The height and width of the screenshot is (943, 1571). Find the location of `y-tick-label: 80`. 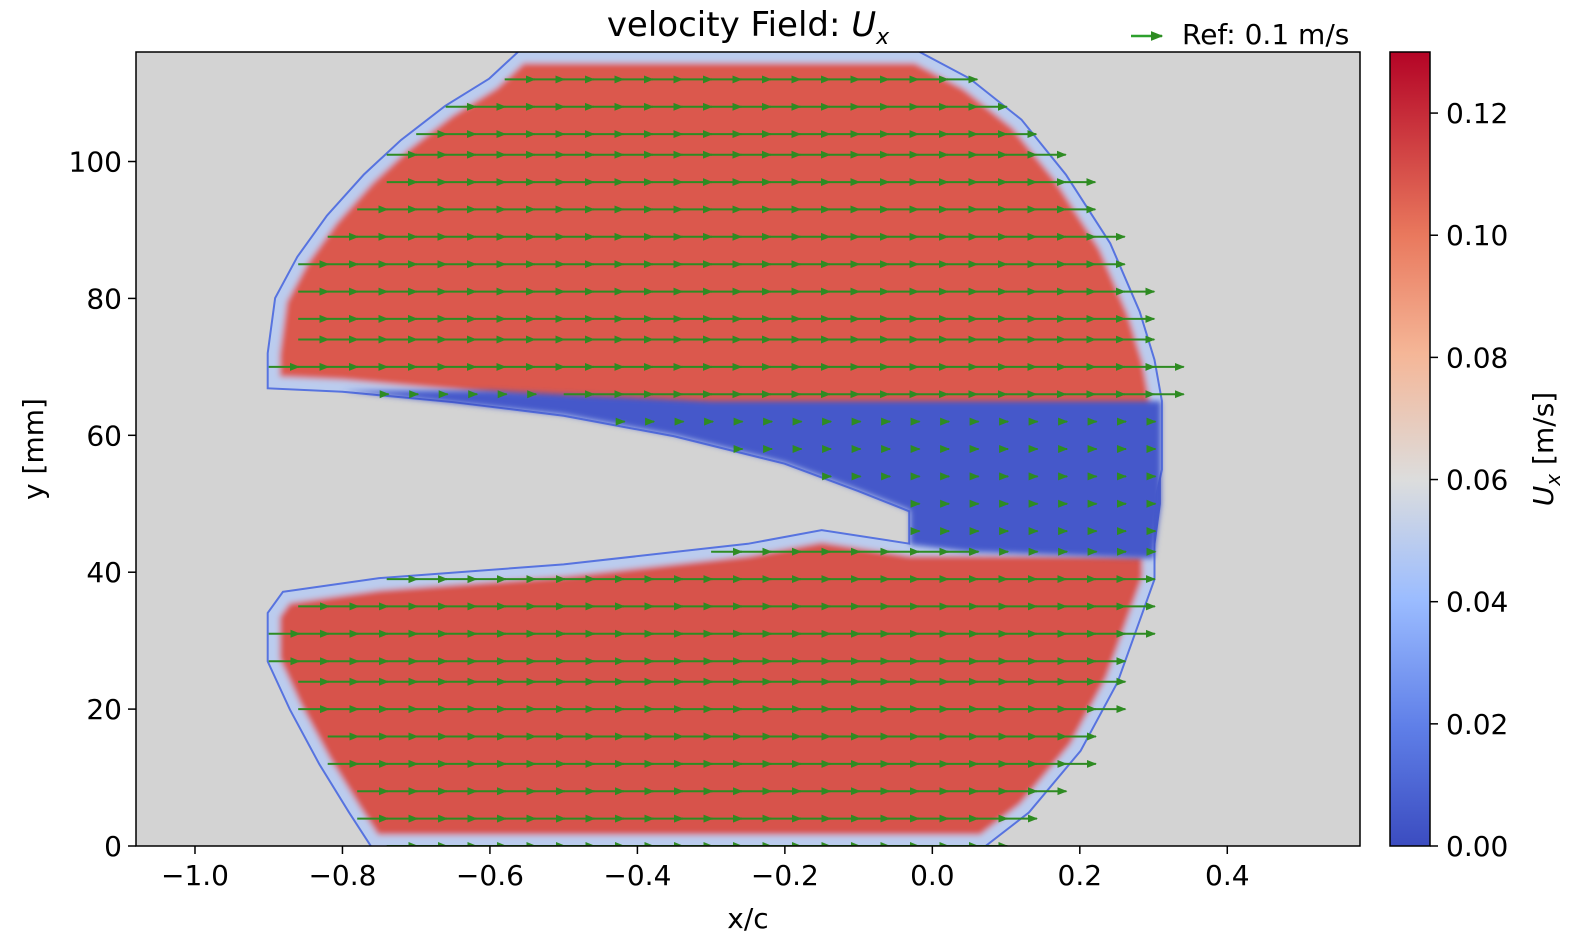

y-tick-label: 80 is located at coordinates (104, 298).